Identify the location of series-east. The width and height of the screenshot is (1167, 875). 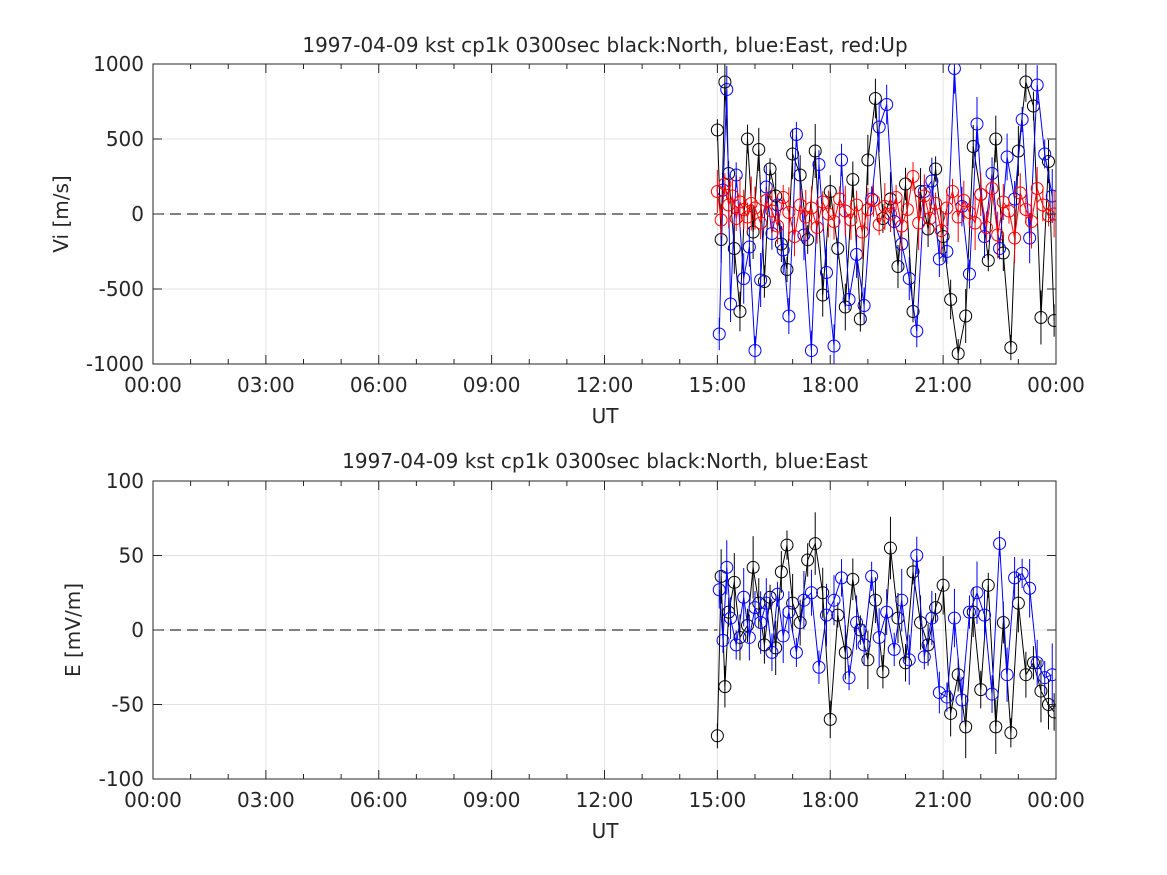
(884, 627).